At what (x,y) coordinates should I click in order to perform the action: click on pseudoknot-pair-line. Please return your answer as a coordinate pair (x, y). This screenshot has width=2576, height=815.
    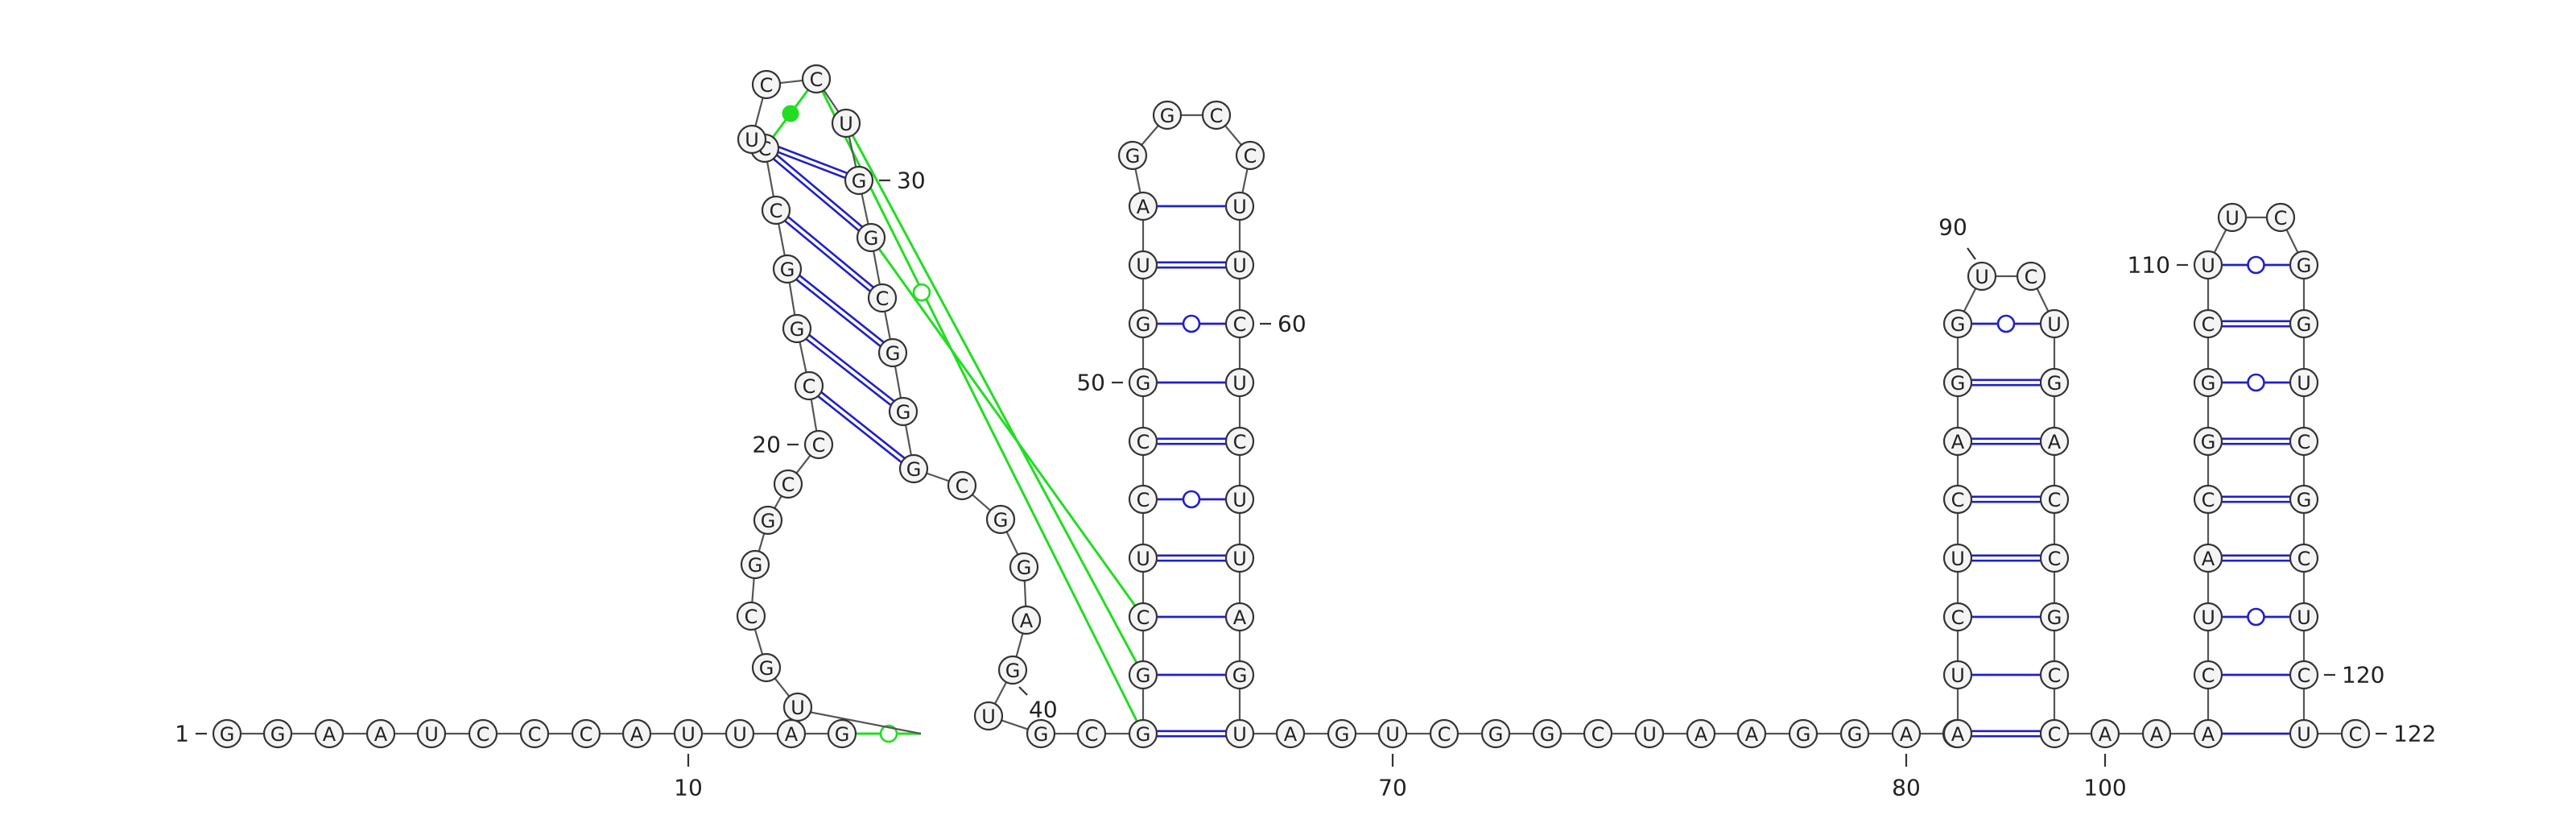
    Looking at the image, I should click on (1007, 427).